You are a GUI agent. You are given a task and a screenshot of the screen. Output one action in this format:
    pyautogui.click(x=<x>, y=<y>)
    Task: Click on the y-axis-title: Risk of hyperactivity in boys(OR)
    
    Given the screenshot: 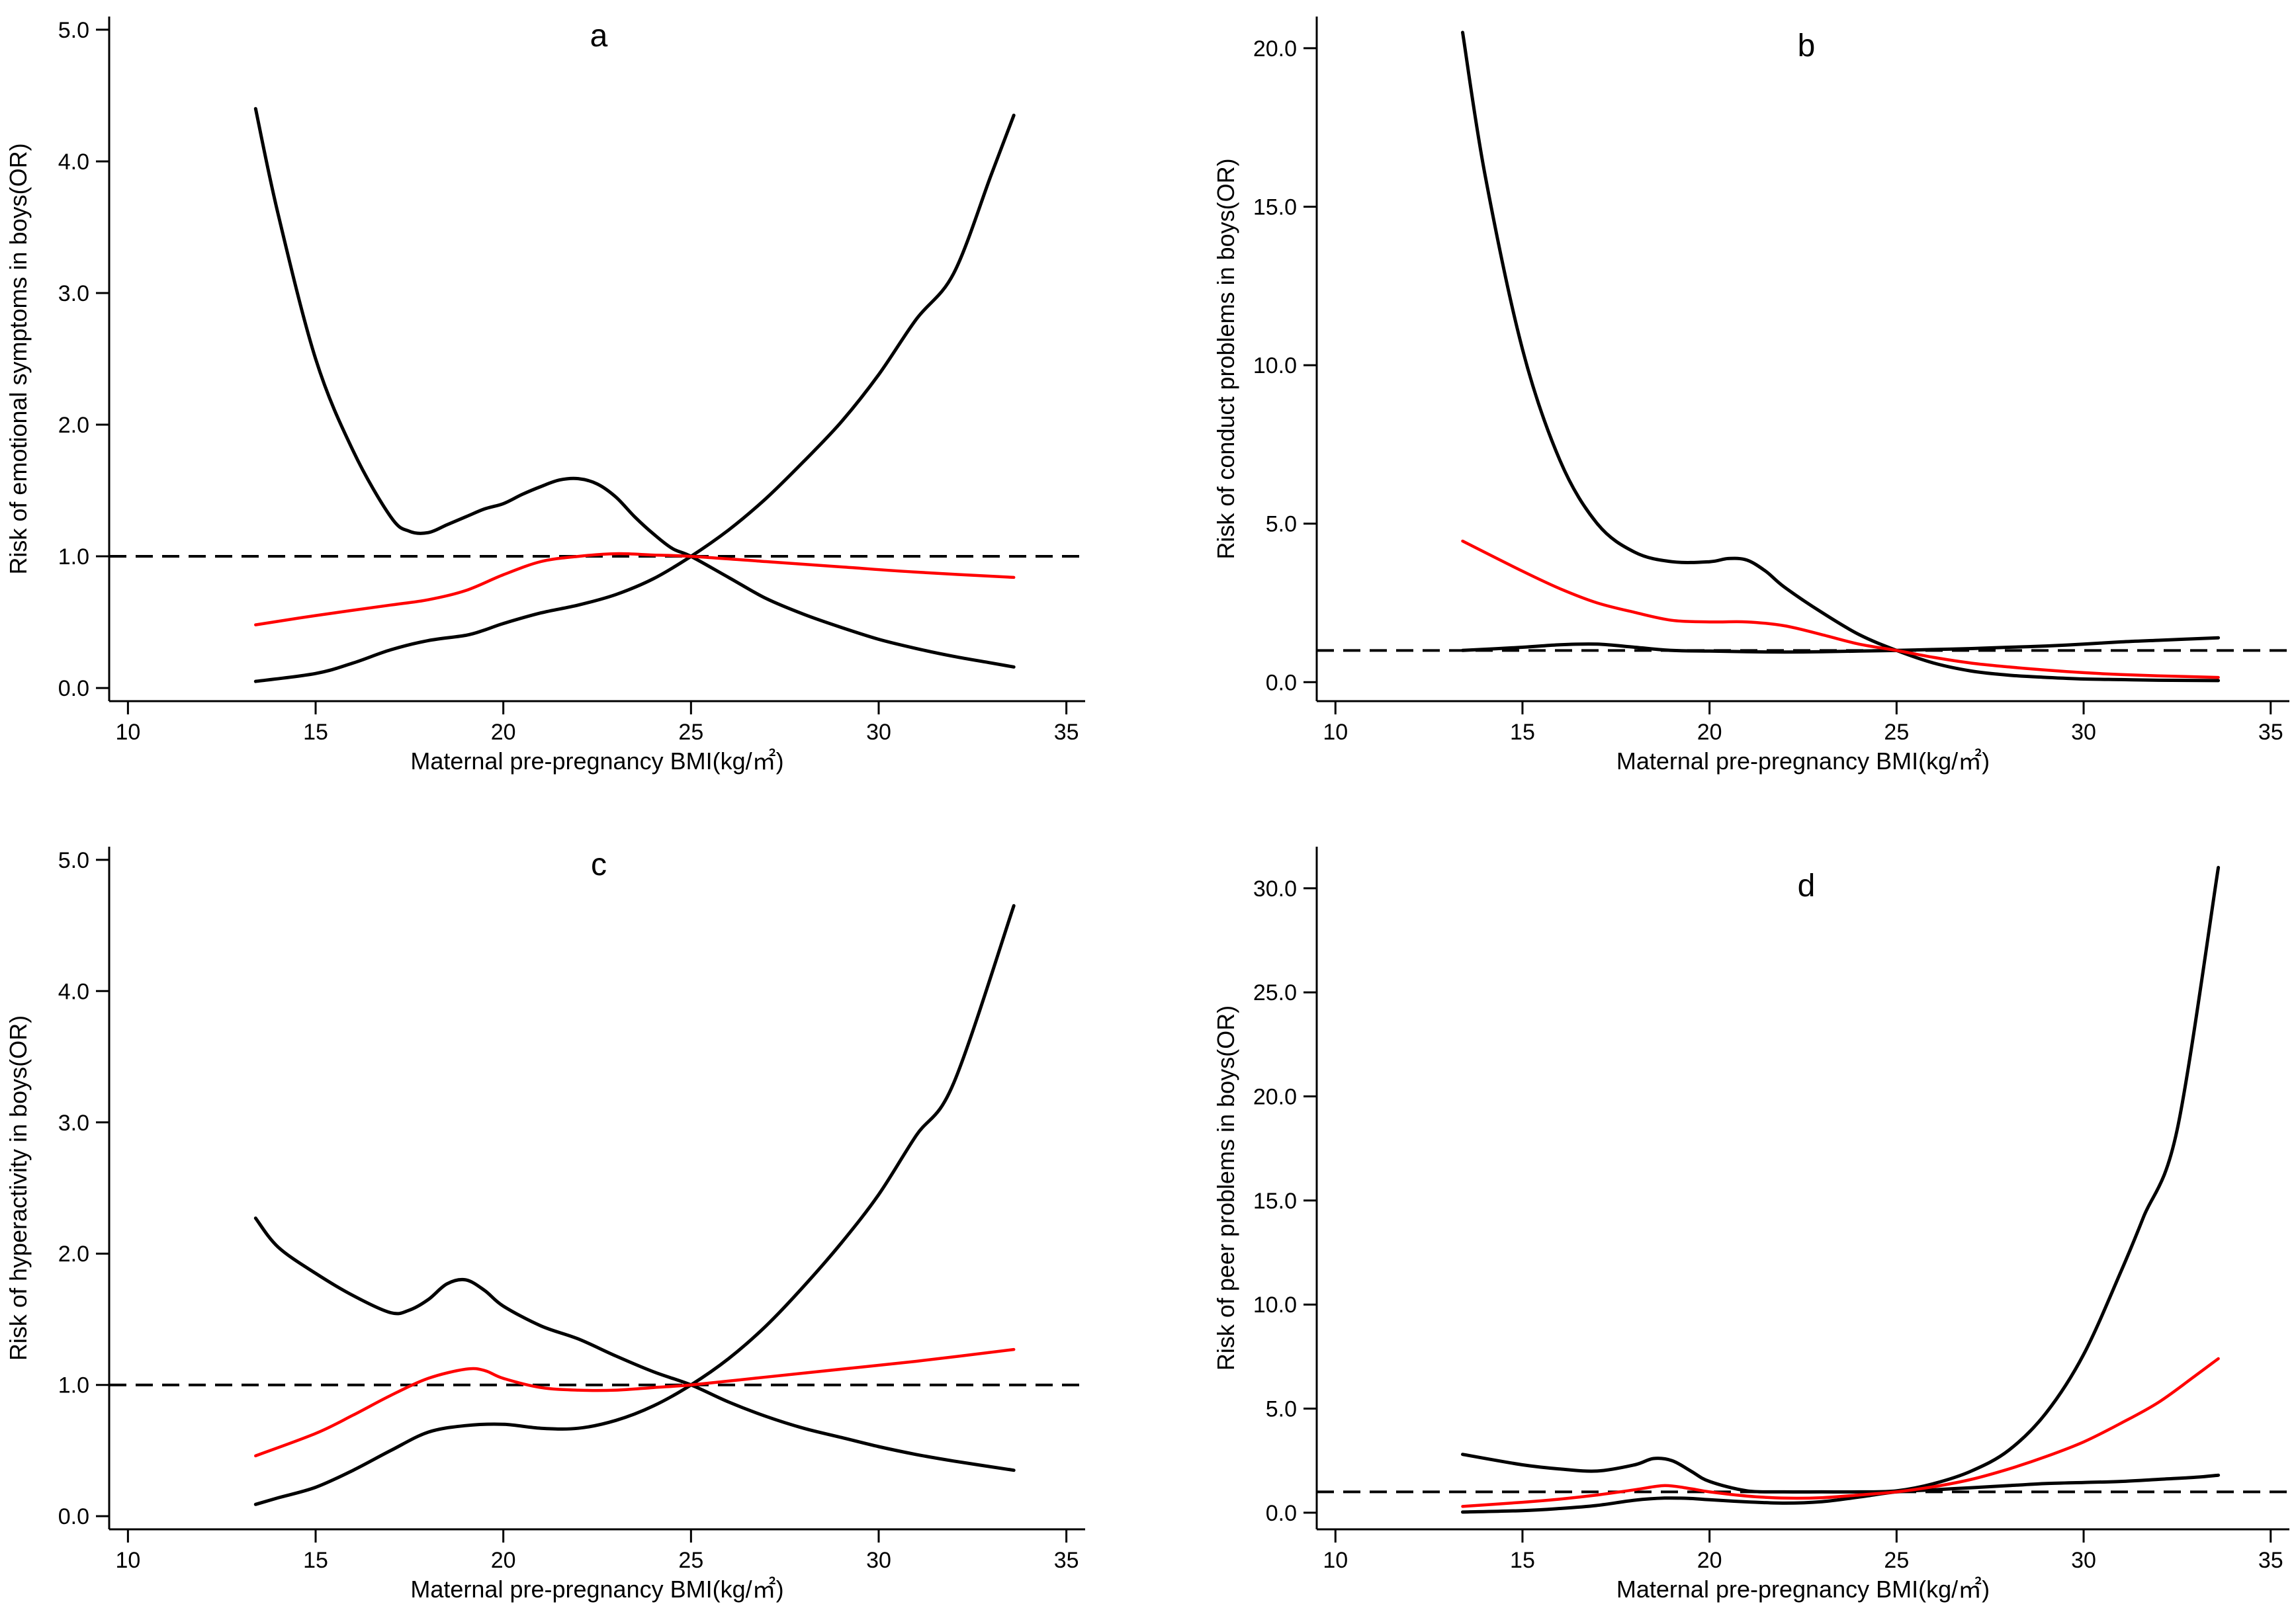 What is the action you would take?
    pyautogui.click(x=18, y=1188)
    